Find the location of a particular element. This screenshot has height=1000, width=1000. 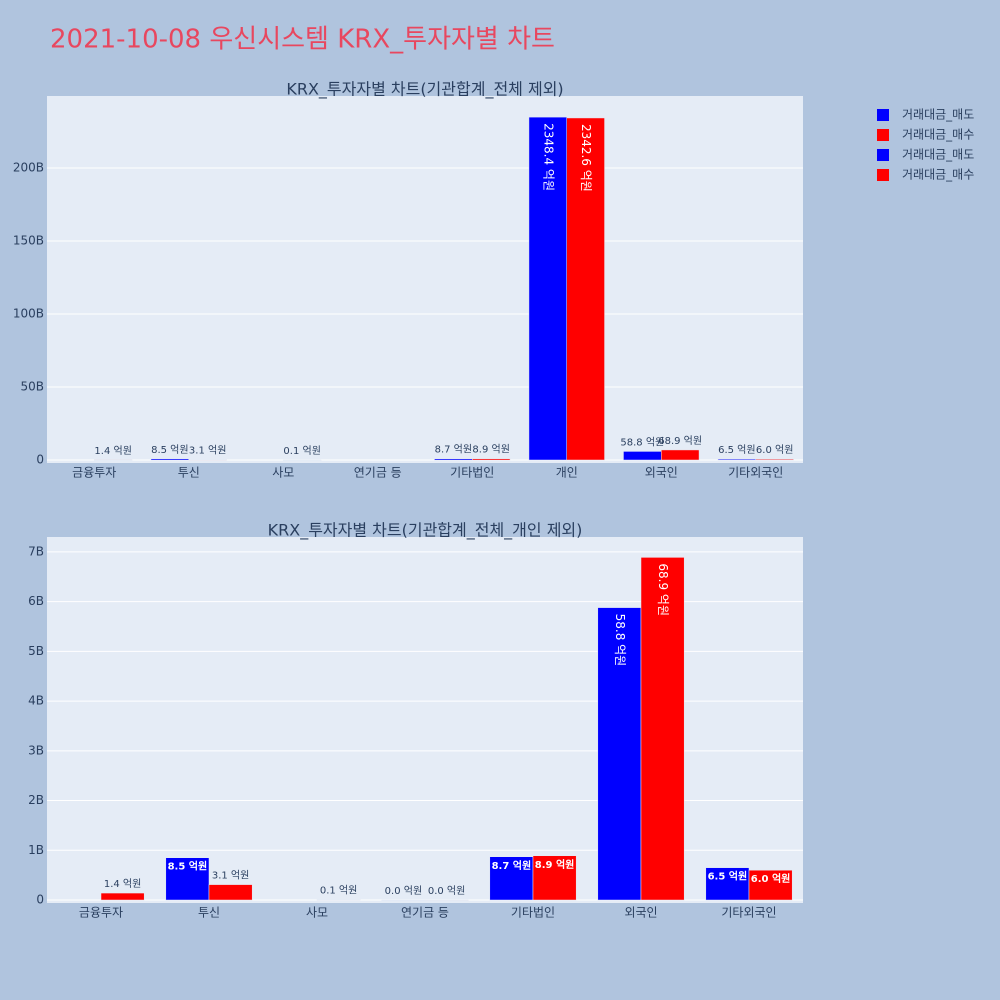

chart-title: KRX_투자자별 차트(기관합계_전체_개인 제외) is located at coordinates (425, 531).